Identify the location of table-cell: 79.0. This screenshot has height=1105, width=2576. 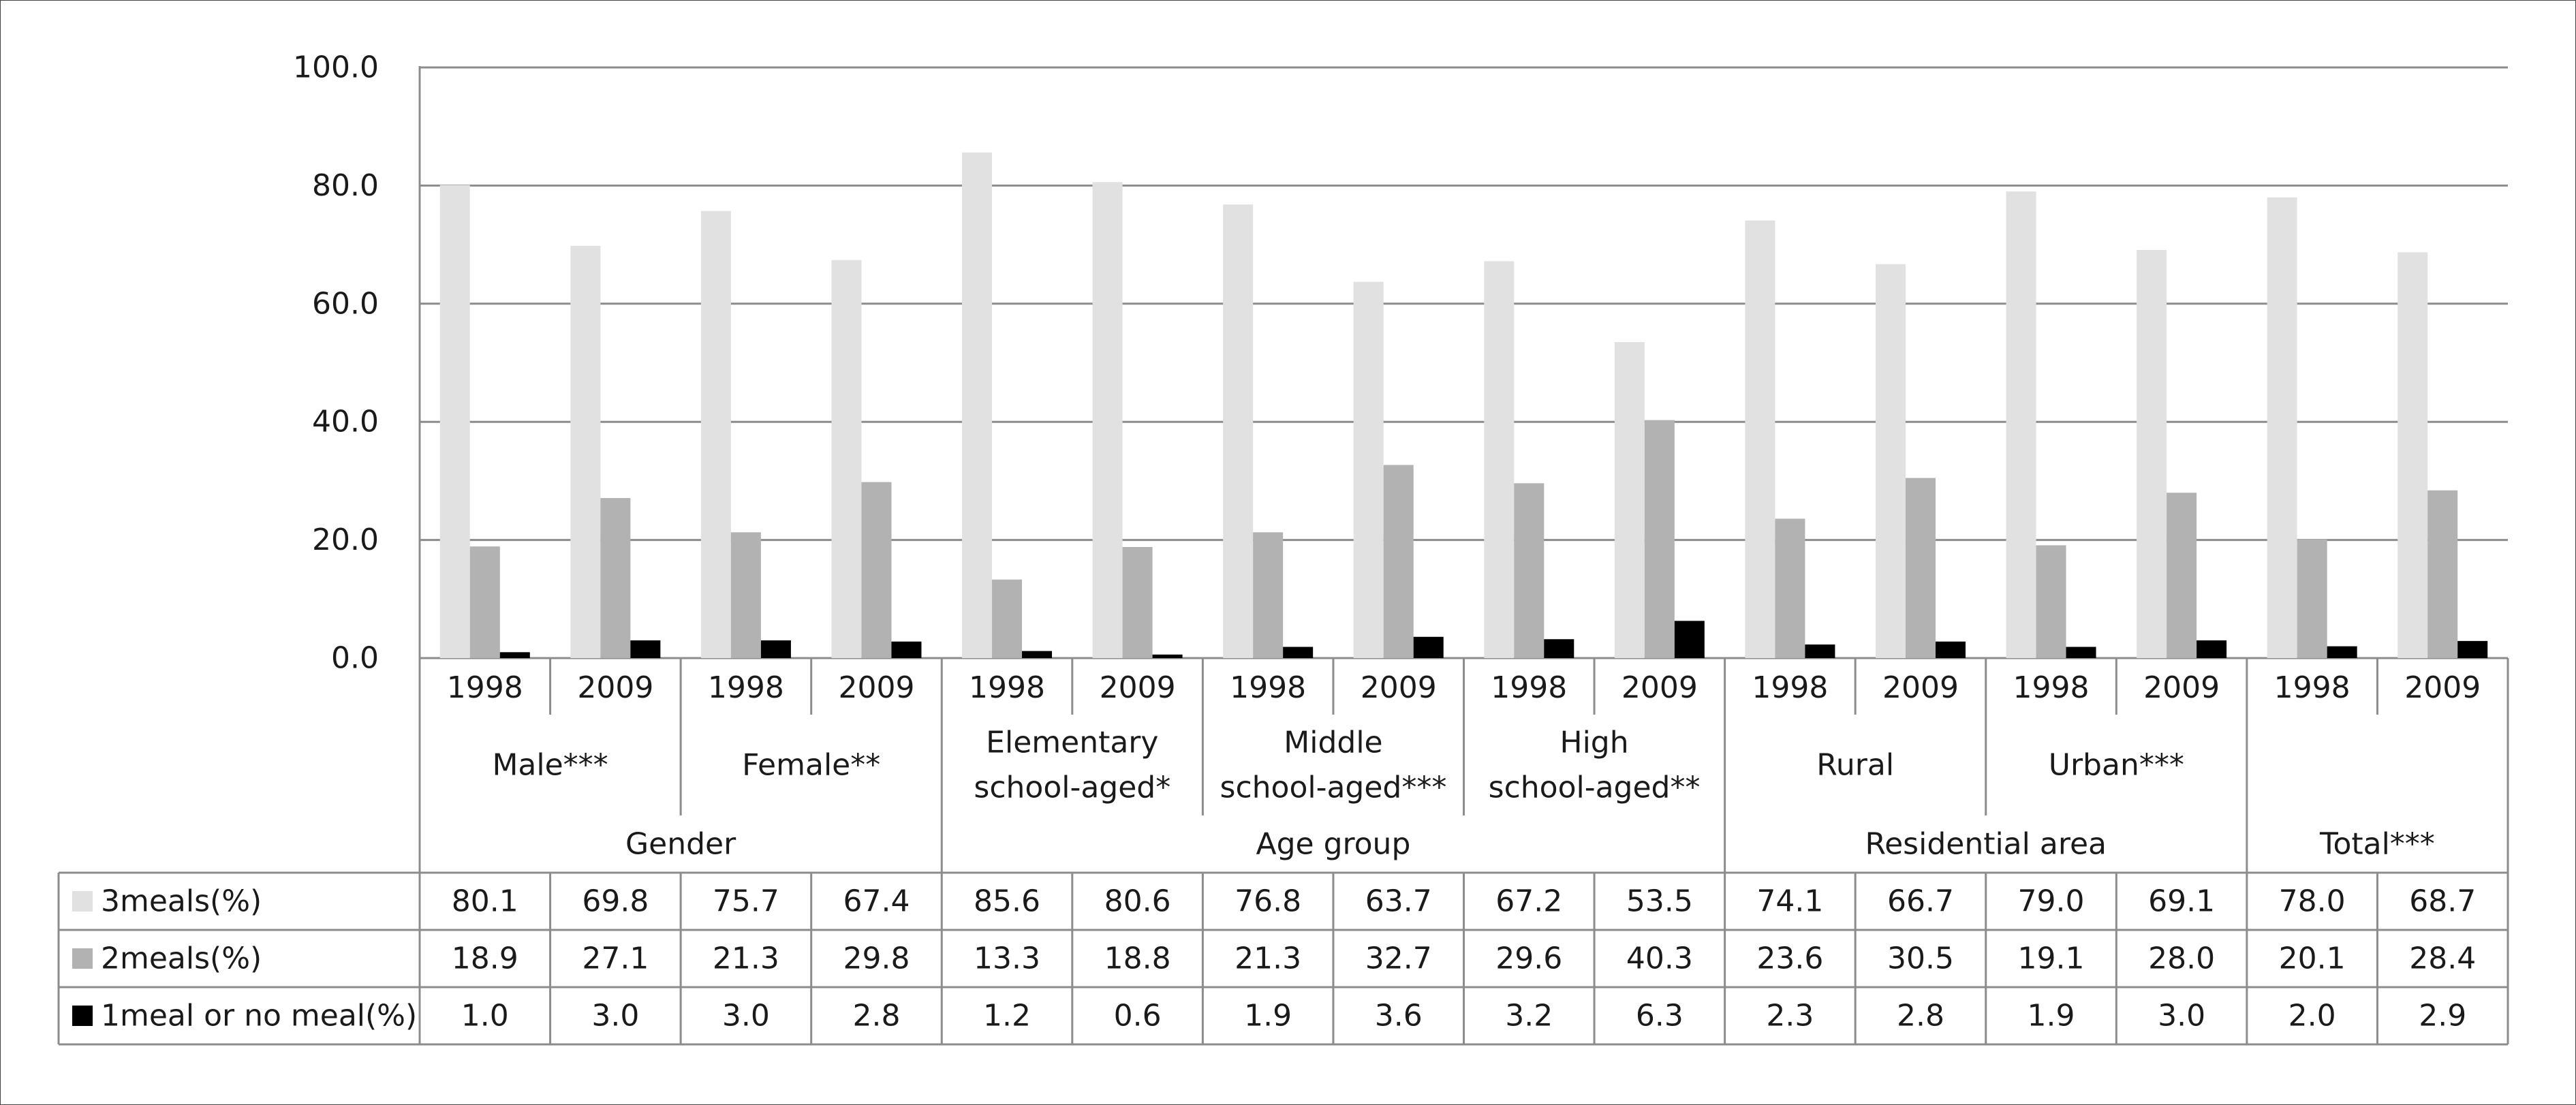
(2051, 901).